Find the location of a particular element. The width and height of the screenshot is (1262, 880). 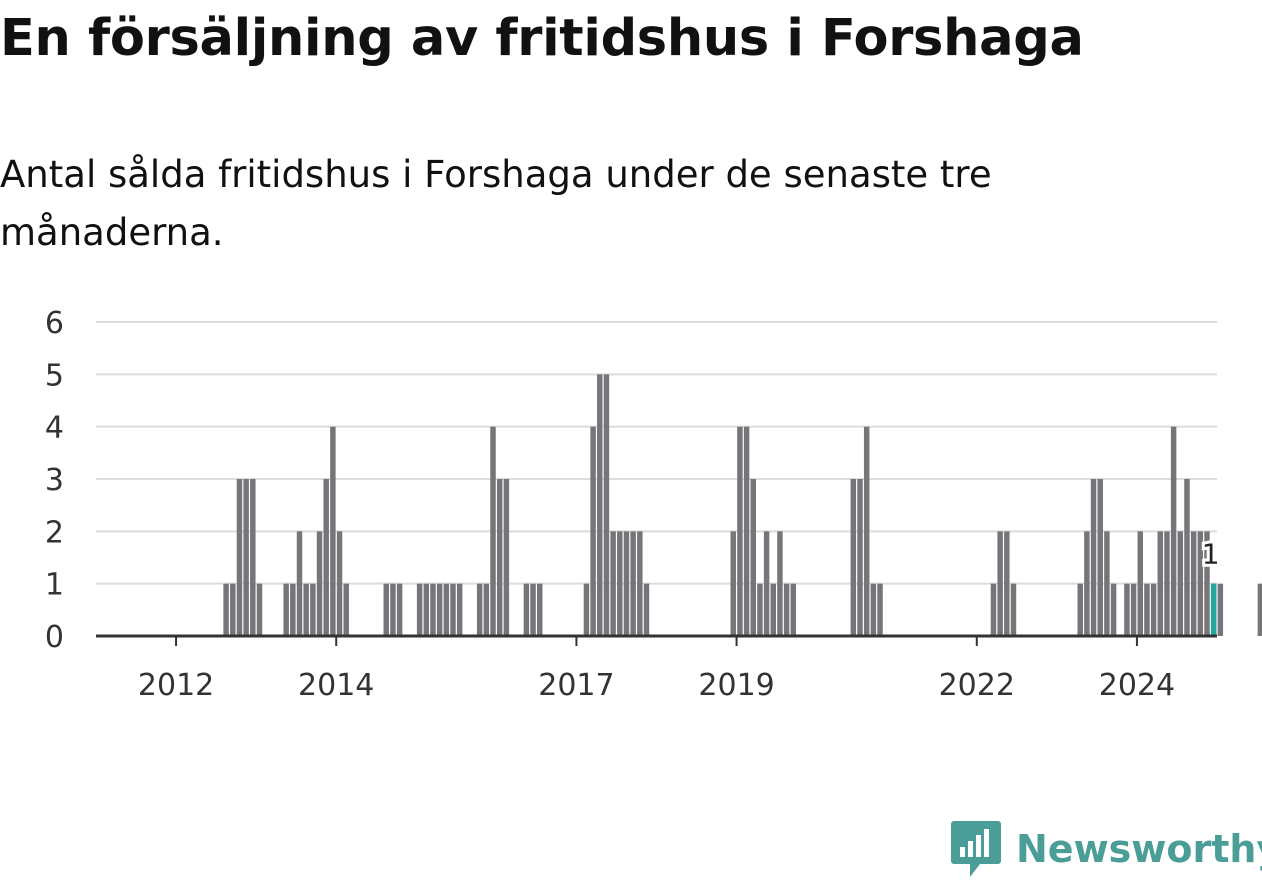

x-tick-label: 2022 is located at coordinates (977, 685).